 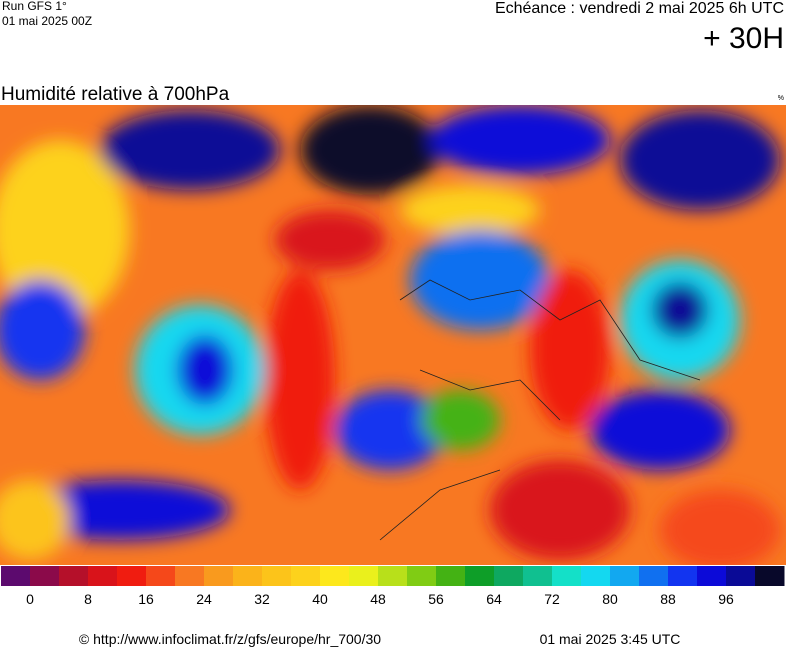 What do you see at coordinates (262, 599) in the screenshot?
I see `colorbar-tick-label: 32` at bounding box center [262, 599].